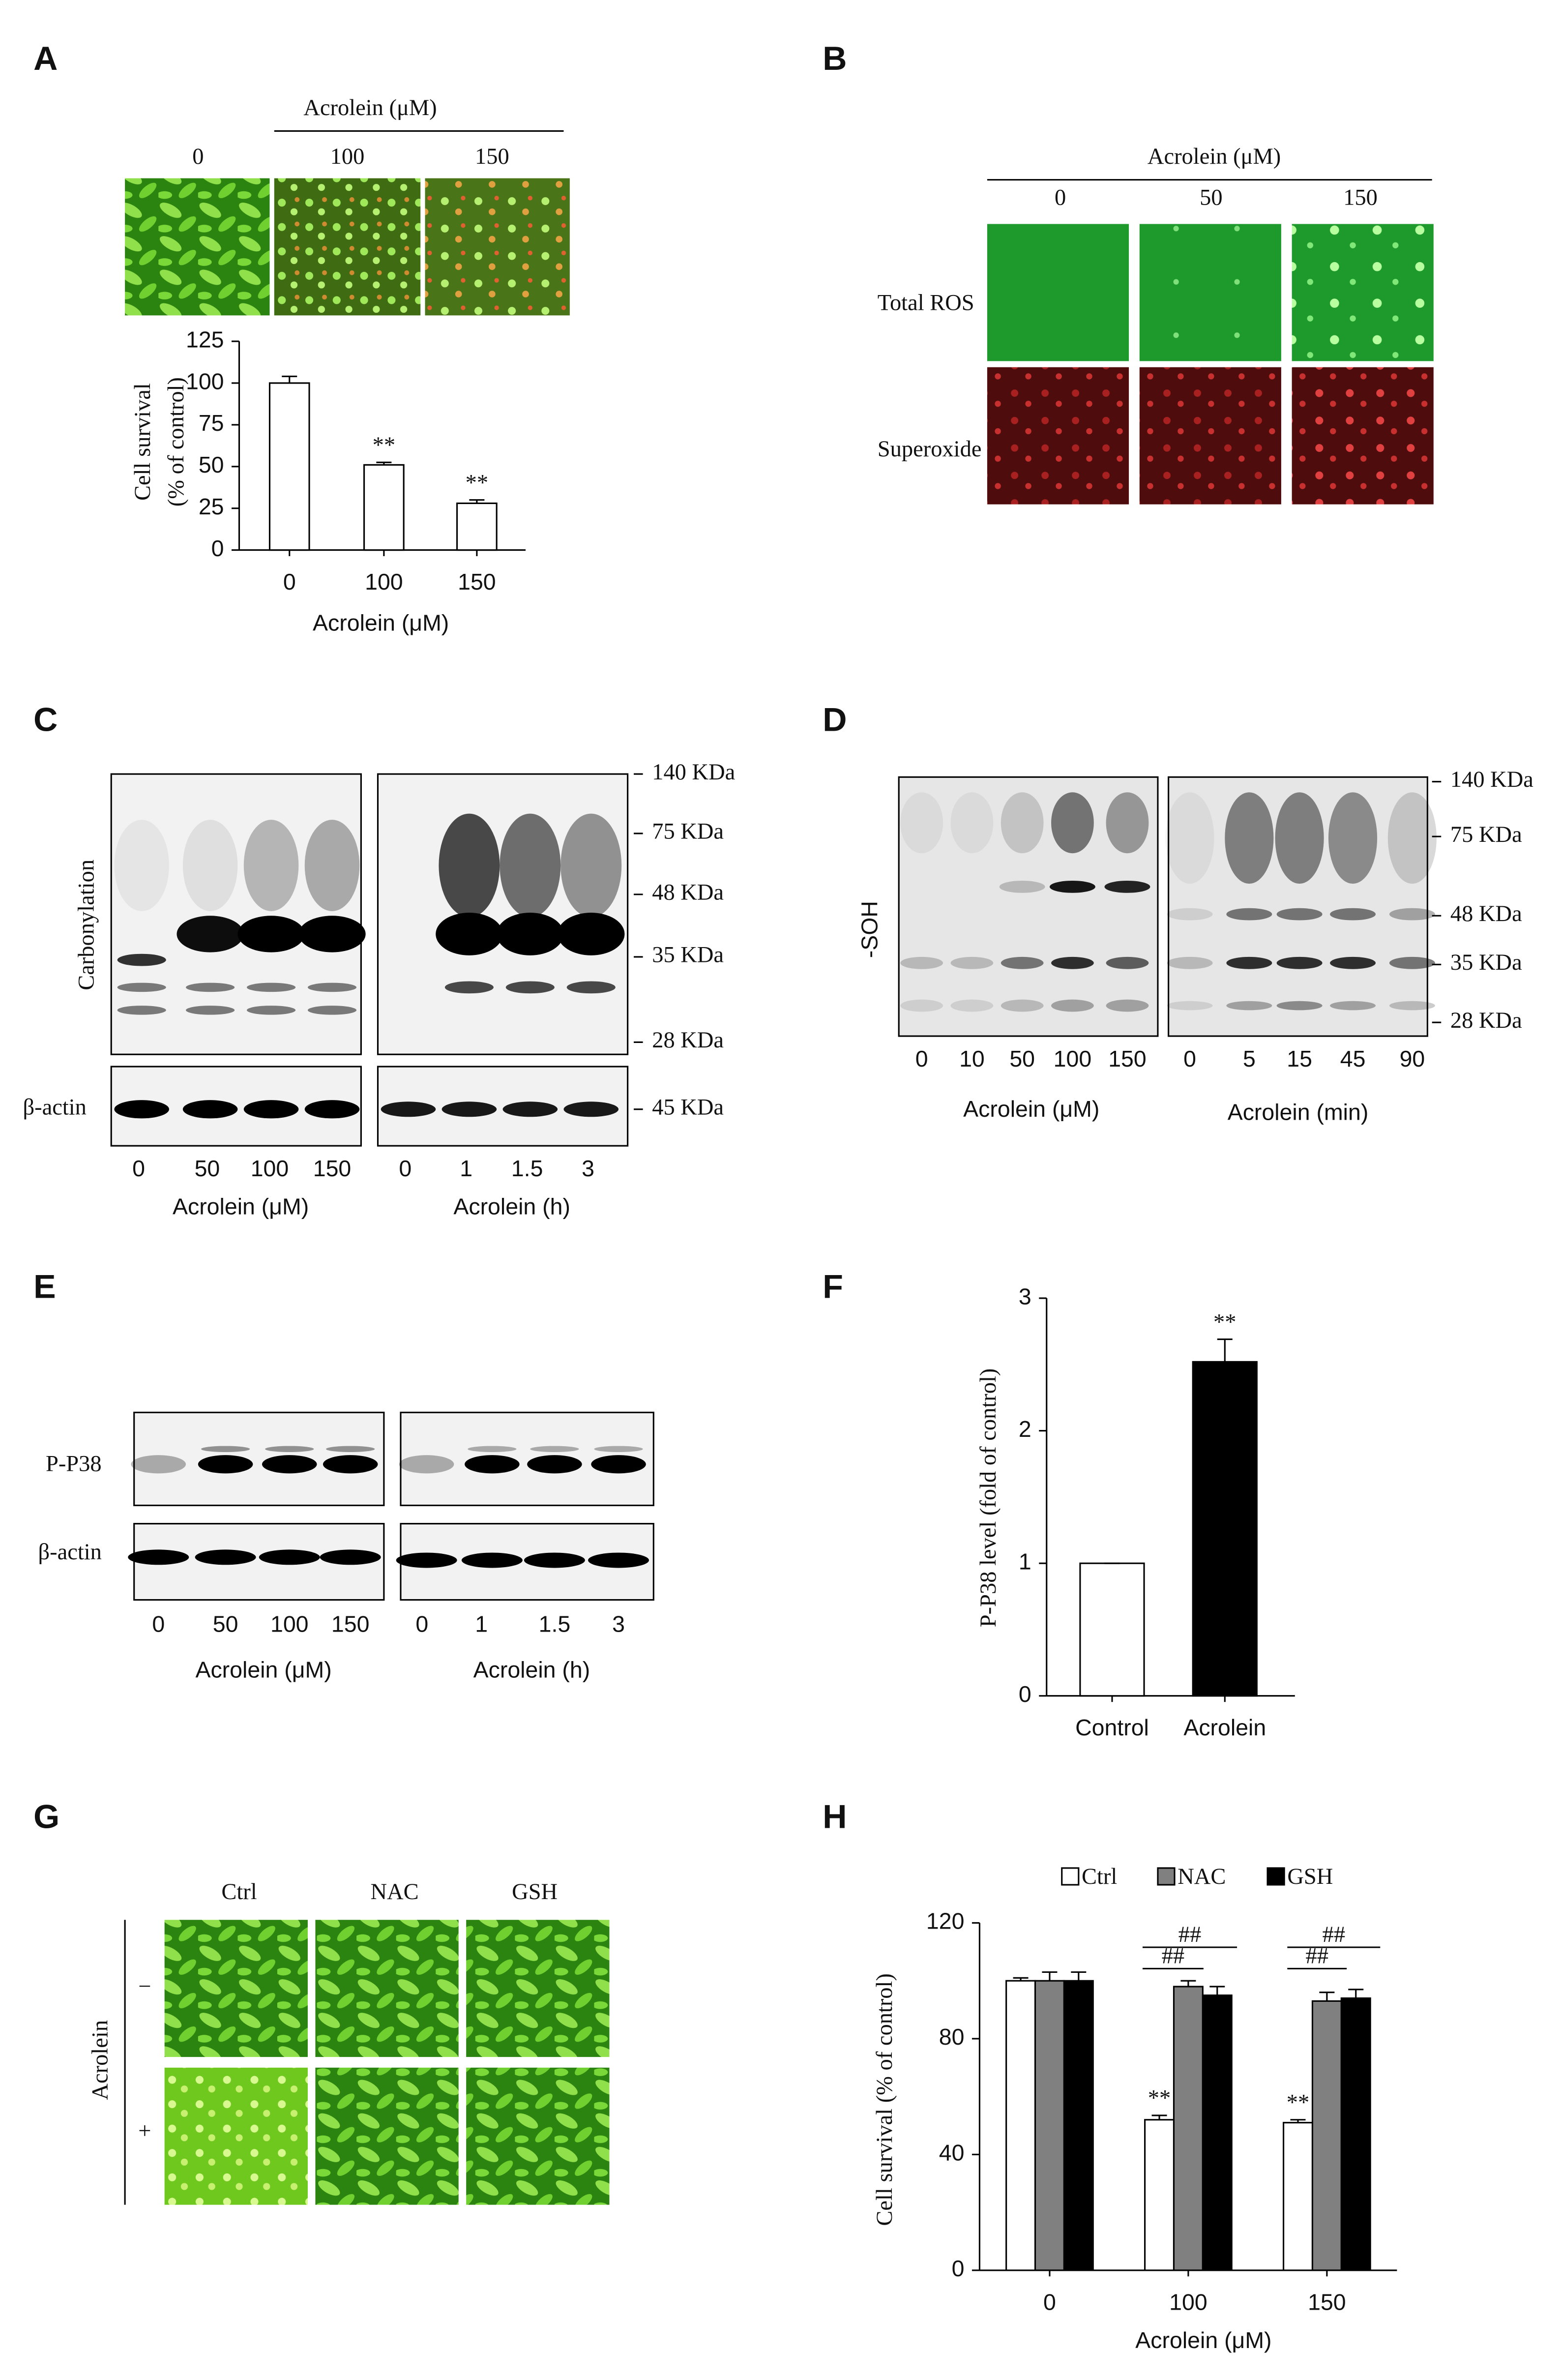 This screenshot has height=2380, width=1560. What do you see at coordinates (952, 2037) in the screenshot?
I see `y-tick-label: 80` at bounding box center [952, 2037].